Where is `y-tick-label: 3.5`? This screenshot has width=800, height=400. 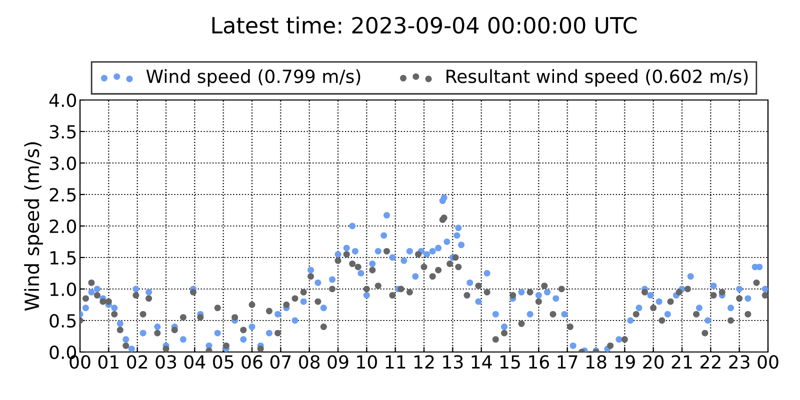
y-tick-label: 3.5 is located at coordinates (63, 131).